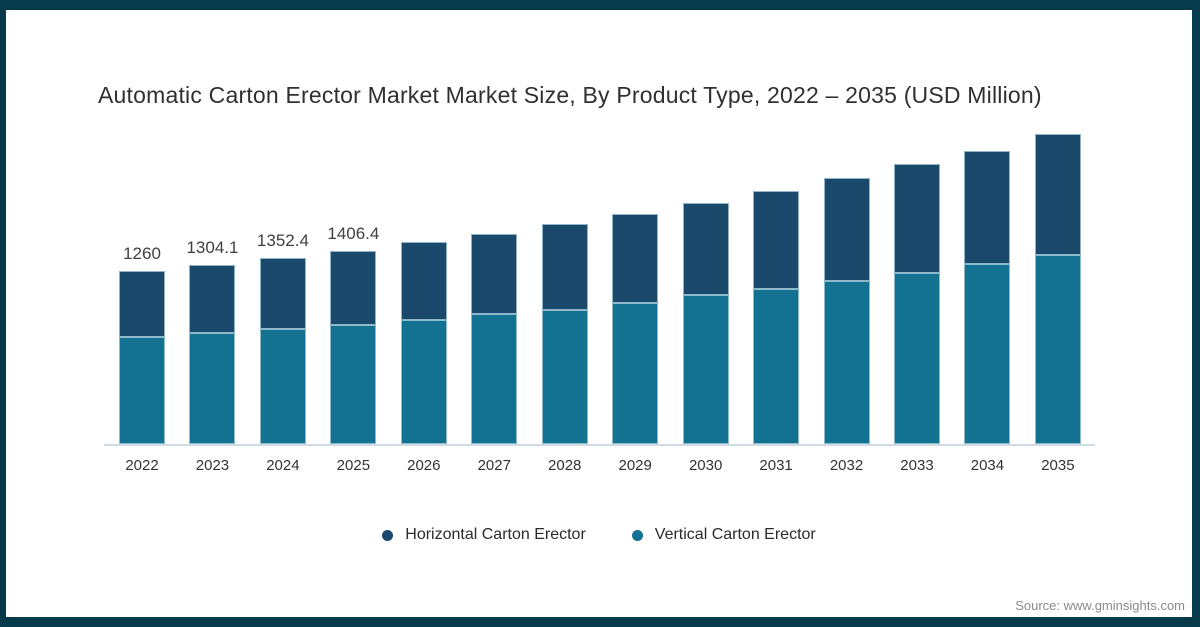  What do you see at coordinates (424, 465) in the screenshot?
I see `x-axis-label-2026: 2026` at bounding box center [424, 465].